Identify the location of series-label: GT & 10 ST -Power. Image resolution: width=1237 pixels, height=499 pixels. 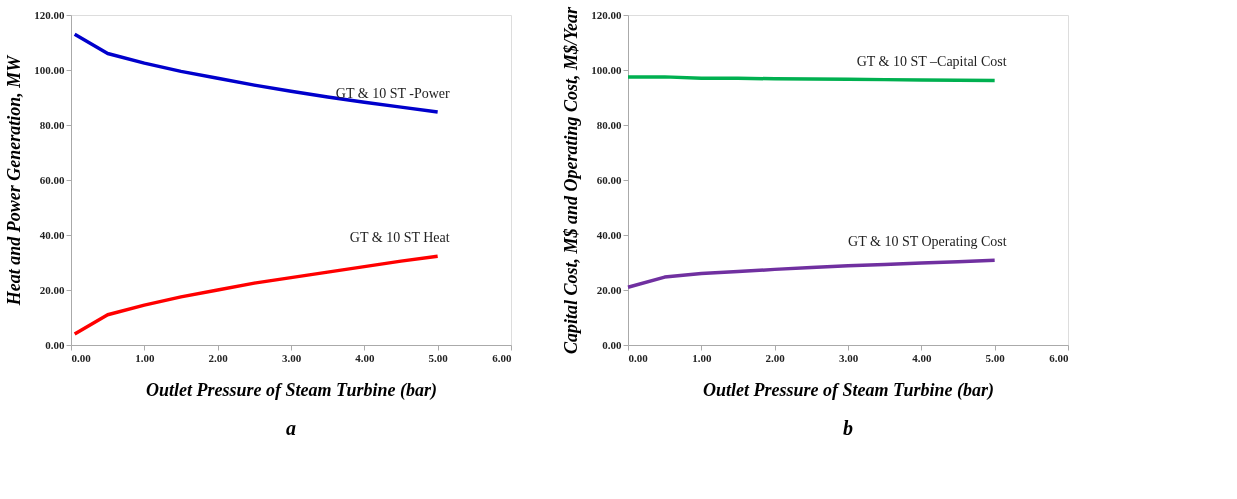
(392, 94).